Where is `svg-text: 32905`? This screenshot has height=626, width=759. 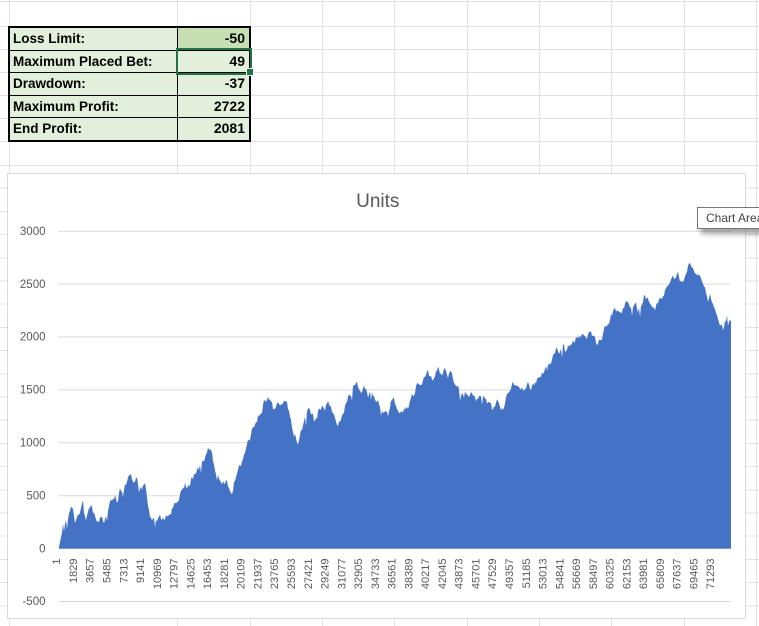 svg-text: 32905 is located at coordinates (359, 574).